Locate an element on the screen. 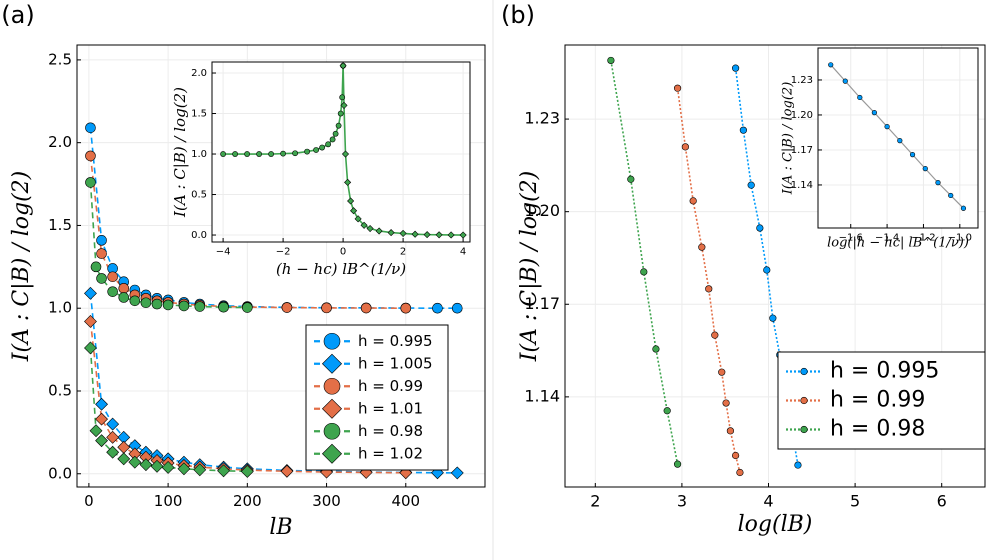  legend-label: h = 0.99 is located at coordinates (390, 386).